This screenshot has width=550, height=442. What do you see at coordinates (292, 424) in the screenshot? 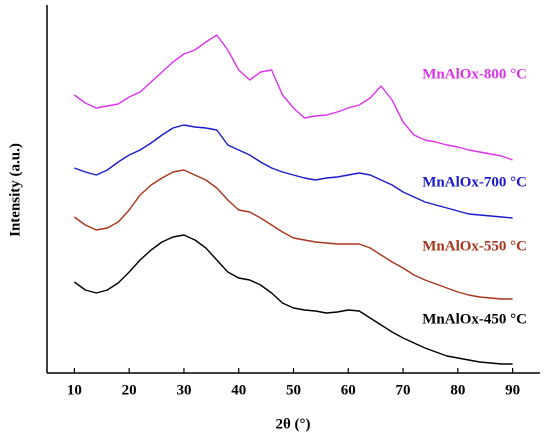
I see `x-axis-title: 2θ (°)` at bounding box center [292, 424].